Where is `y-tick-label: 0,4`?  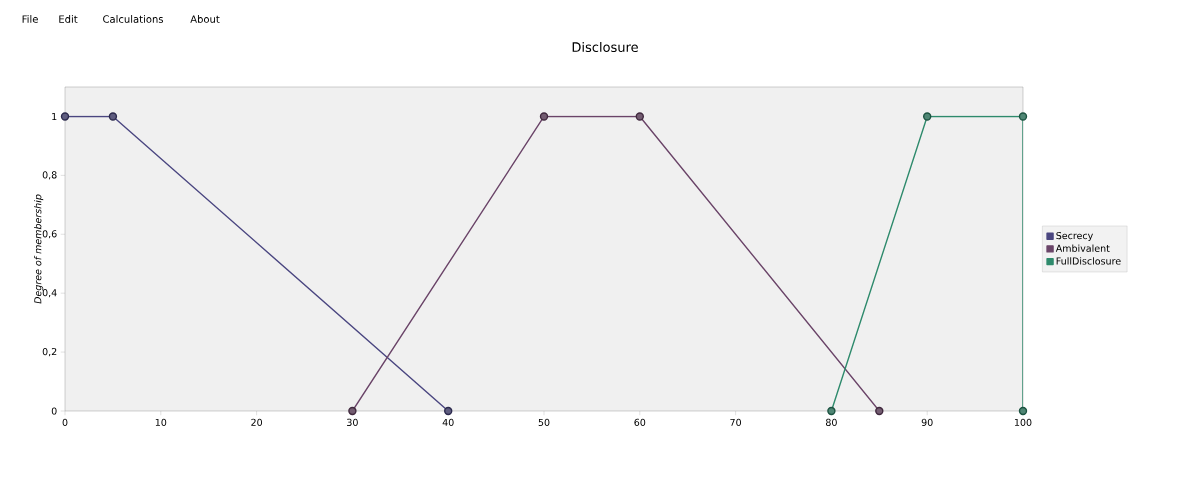 y-tick-label: 0,4 is located at coordinates (49, 293).